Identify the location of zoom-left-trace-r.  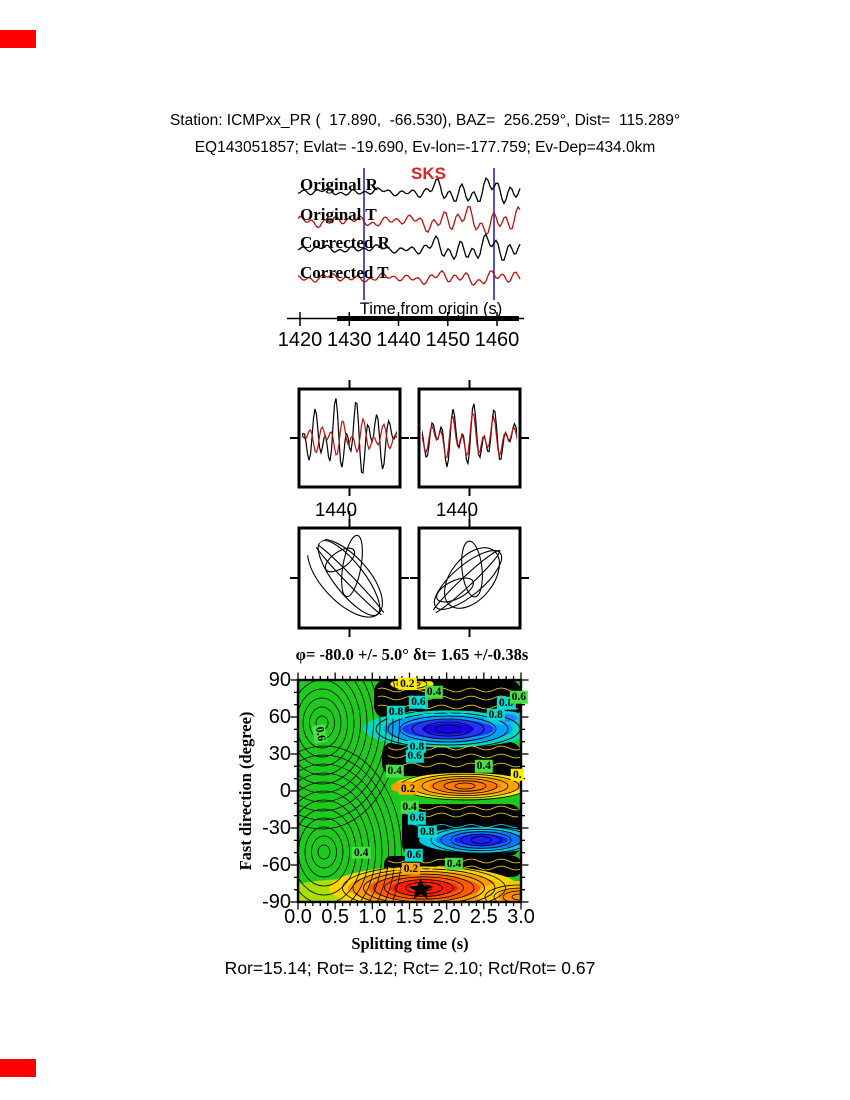
(349, 436).